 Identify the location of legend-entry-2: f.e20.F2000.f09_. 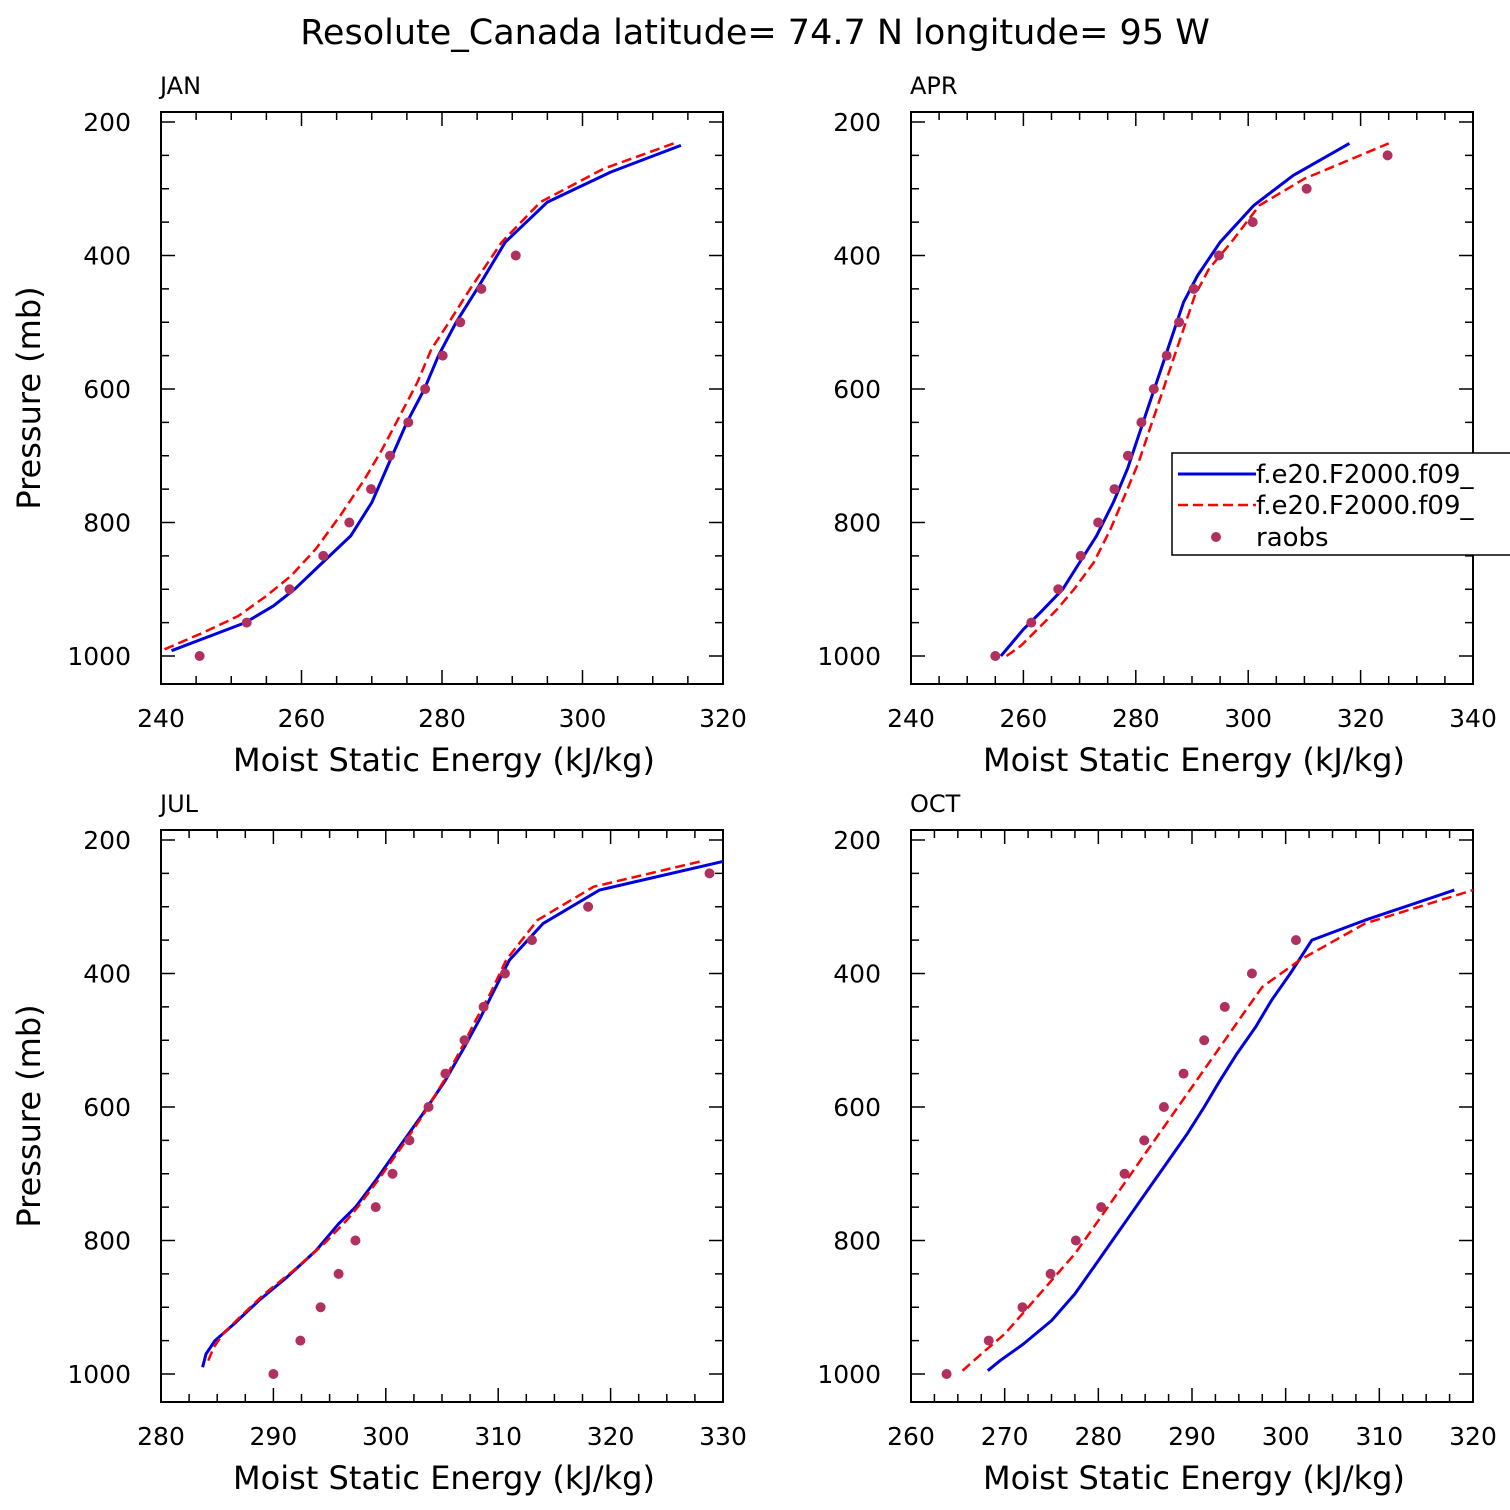
(1365, 506).